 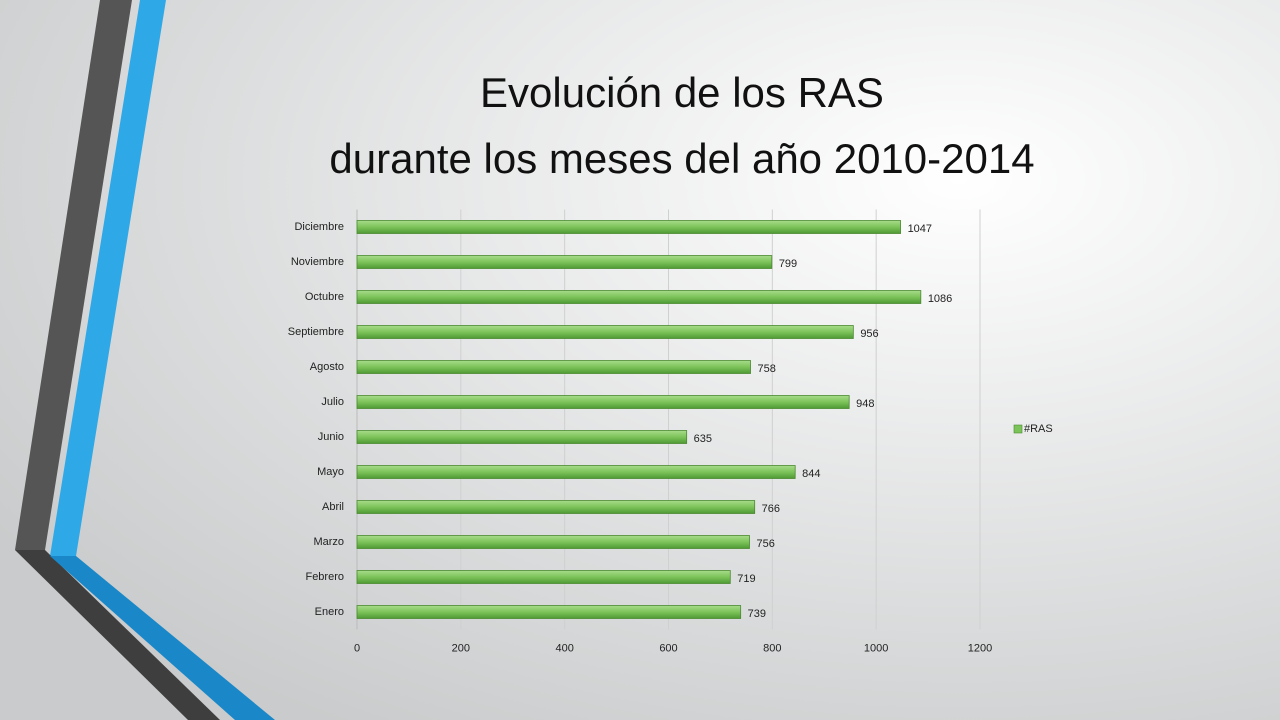 I want to click on x-tick-label: 200, so click(x=461, y=648).